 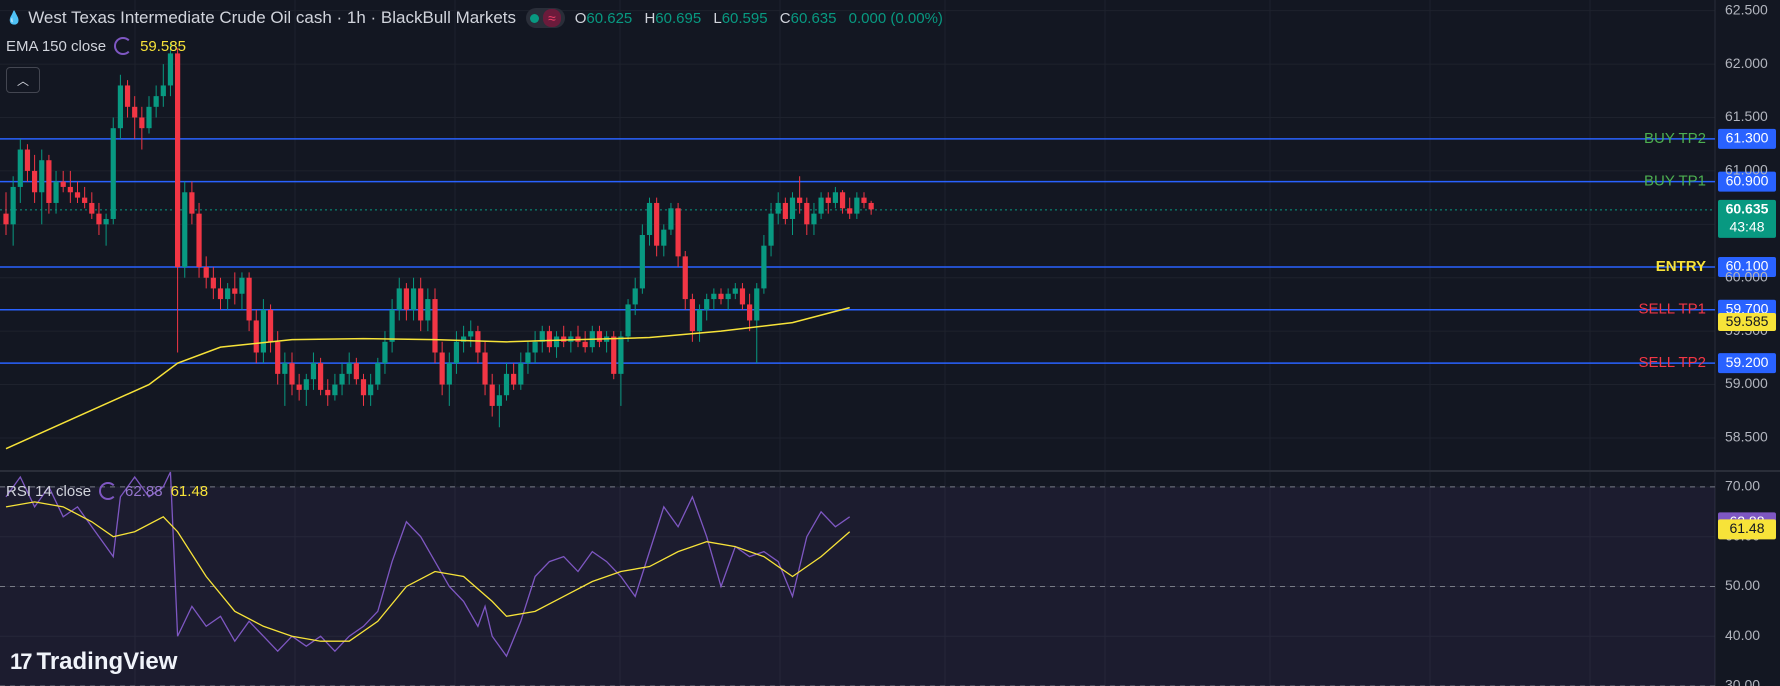 What do you see at coordinates (678, 18) in the screenshot?
I see `high-value: 60.695` at bounding box center [678, 18].